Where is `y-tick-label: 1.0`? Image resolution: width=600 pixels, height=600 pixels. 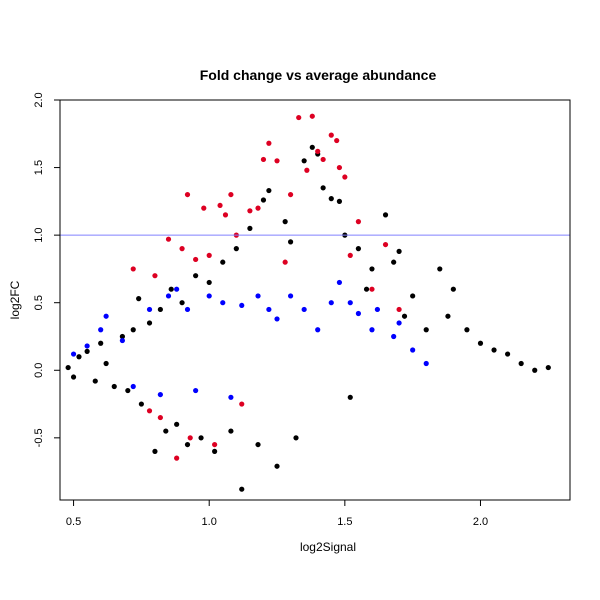
y-tick-label: 1.0 is located at coordinates (39, 234).